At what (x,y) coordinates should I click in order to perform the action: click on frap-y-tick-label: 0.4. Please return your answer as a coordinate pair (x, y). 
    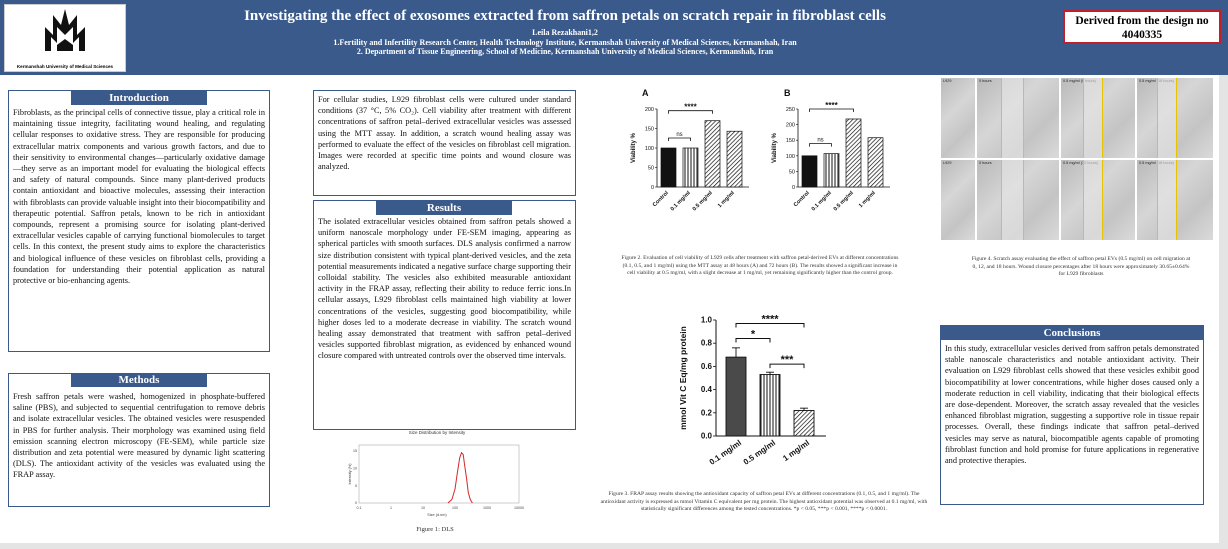
    Looking at the image, I should click on (707, 389).